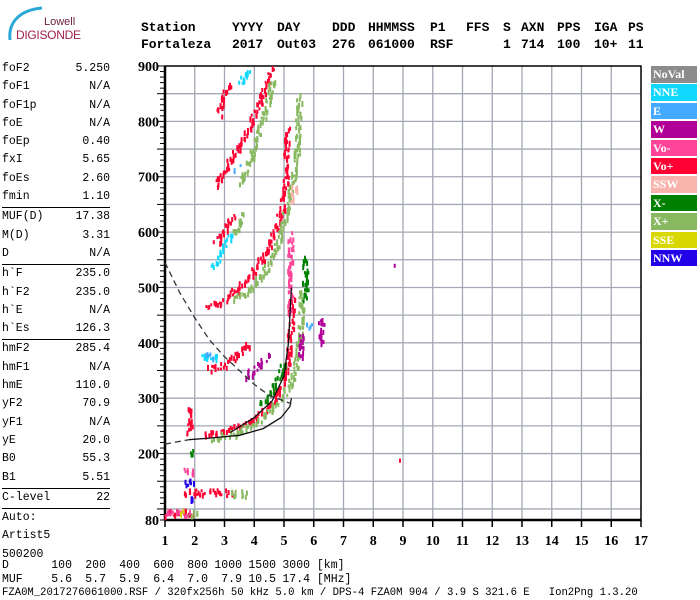 Image resolution: width=700 pixels, height=600 pixels. What do you see at coordinates (224, 230) in the screenshot?
I see `trace-Vo+` at bounding box center [224, 230].